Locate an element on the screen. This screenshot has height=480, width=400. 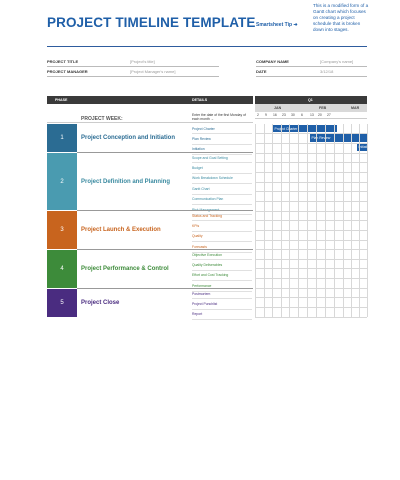
phase-number: 5 is located at coordinates (62, 303).